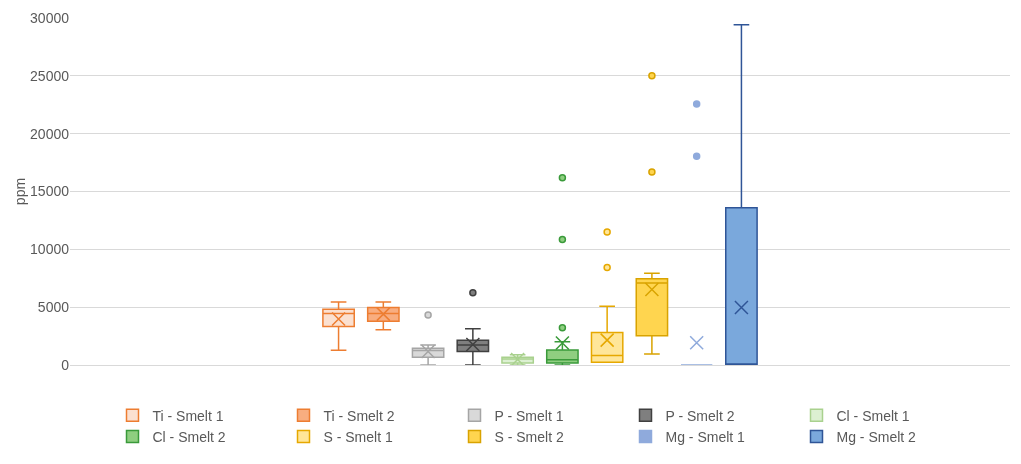 The height and width of the screenshot is (464, 1021). Describe the element at coordinates (188, 415) in the screenshot. I see `legend-label: Ti - Smelt 1` at that location.